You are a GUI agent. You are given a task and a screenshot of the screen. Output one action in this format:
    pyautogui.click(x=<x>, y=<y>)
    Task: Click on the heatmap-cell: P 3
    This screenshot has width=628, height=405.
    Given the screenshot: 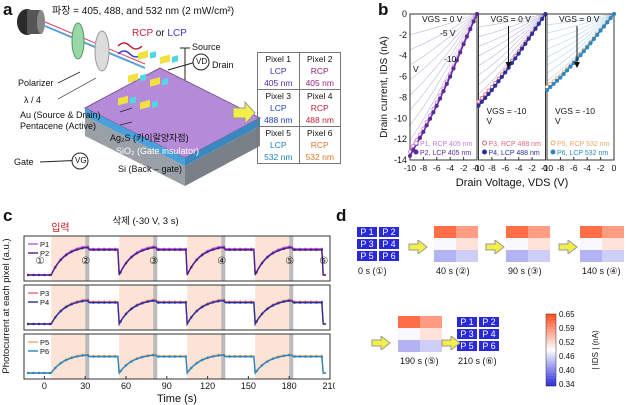 What is the action you would take?
    pyautogui.click(x=367, y=244)
    